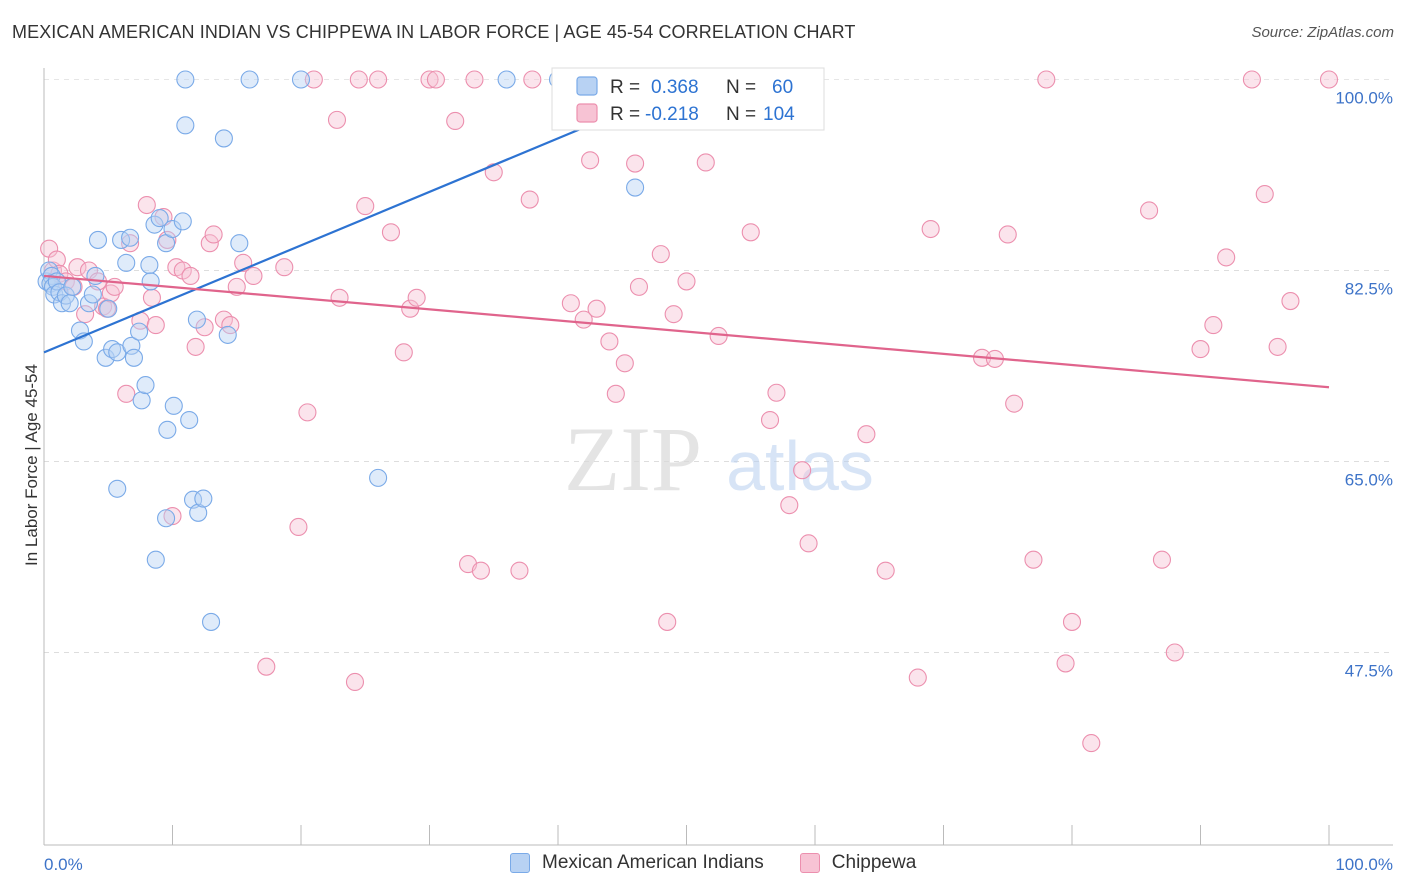 Image resolution: width=1406 pixels, height=892 pixels. I want to click on y-tick-label: 47.5%, so click(1369, 671).